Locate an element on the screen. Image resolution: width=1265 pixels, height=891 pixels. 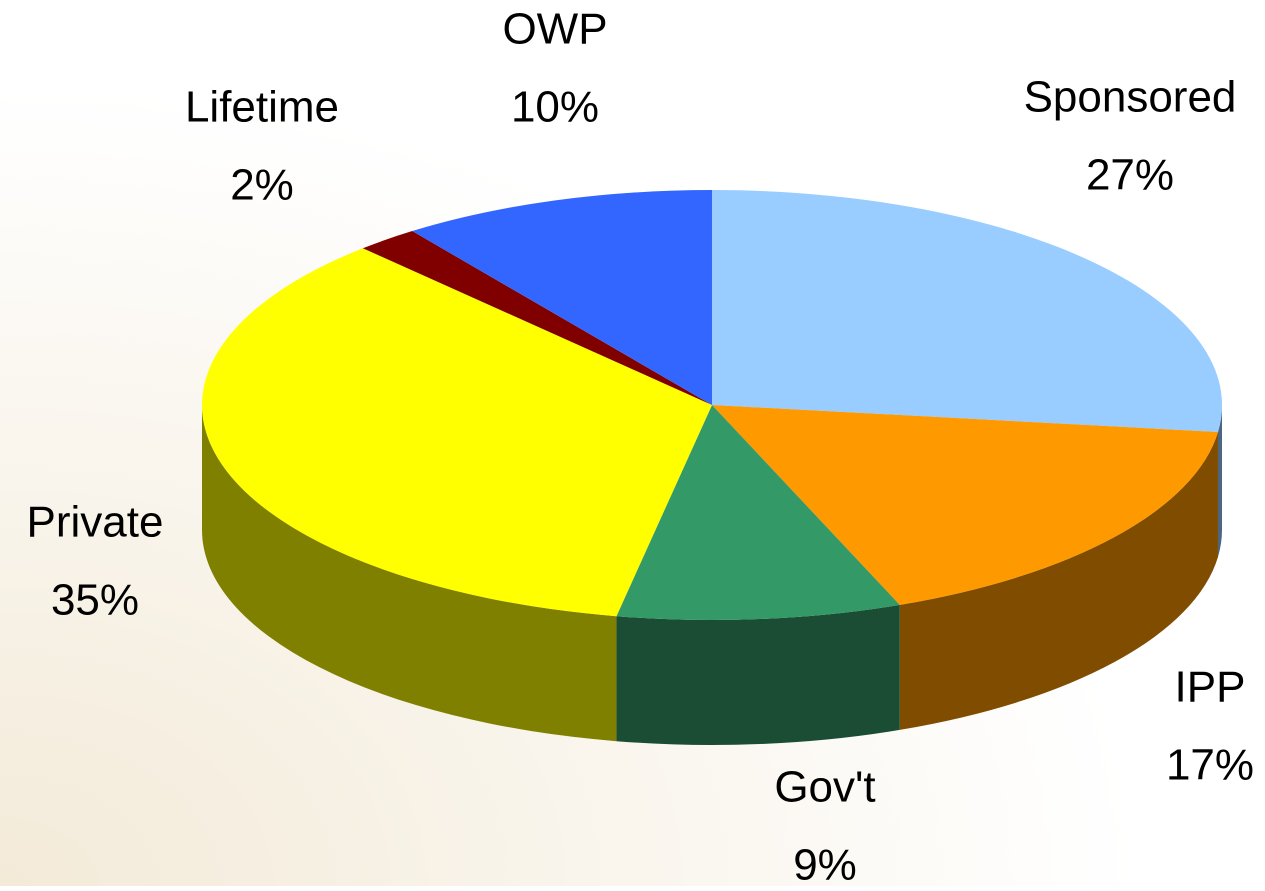
slice-label: Sponsored is located at coordinates (1130, 97).